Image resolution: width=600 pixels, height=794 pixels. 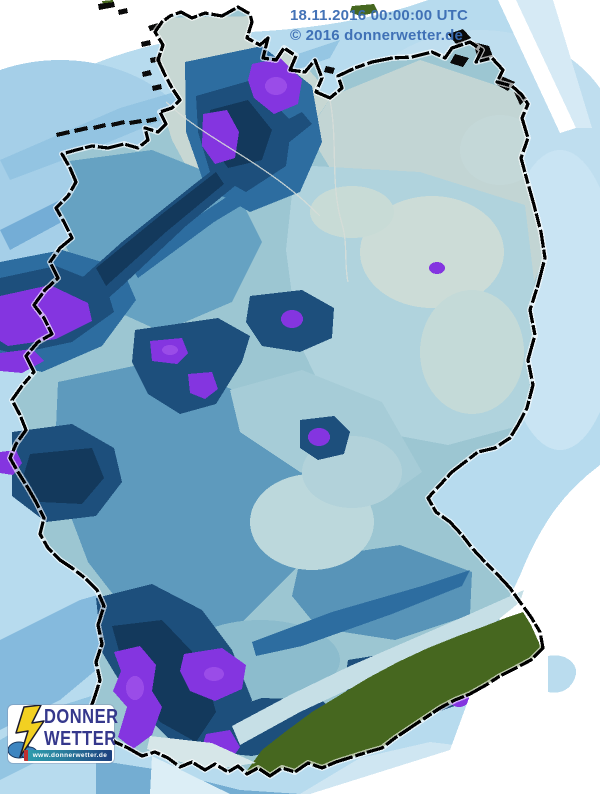 I want to click on logo-website-url: www.donnerwetter.de, so click(x=70, y=755).